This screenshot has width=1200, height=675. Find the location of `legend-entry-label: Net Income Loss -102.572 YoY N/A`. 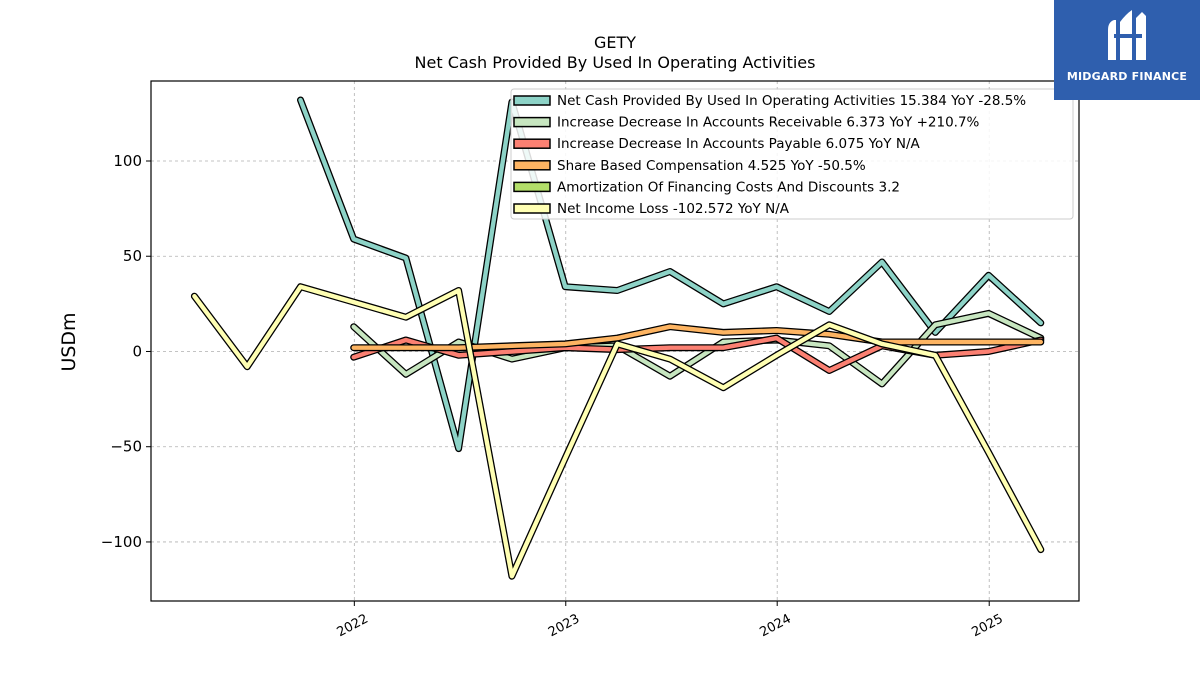

legend-entry-label: Net Income Loss -102.572 YoY N/A is located at coordinates (673, 209).